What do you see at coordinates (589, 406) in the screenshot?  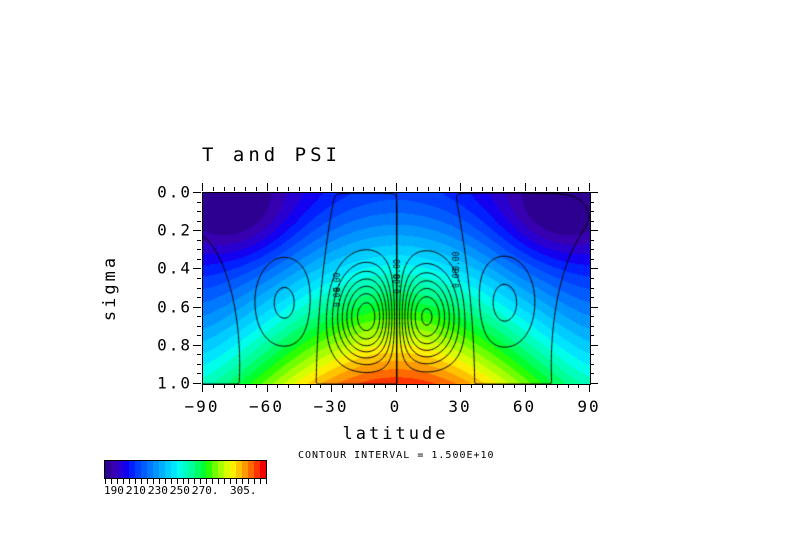 I see `x-axis-tick-label: 90` at bounding box center [589, 406].